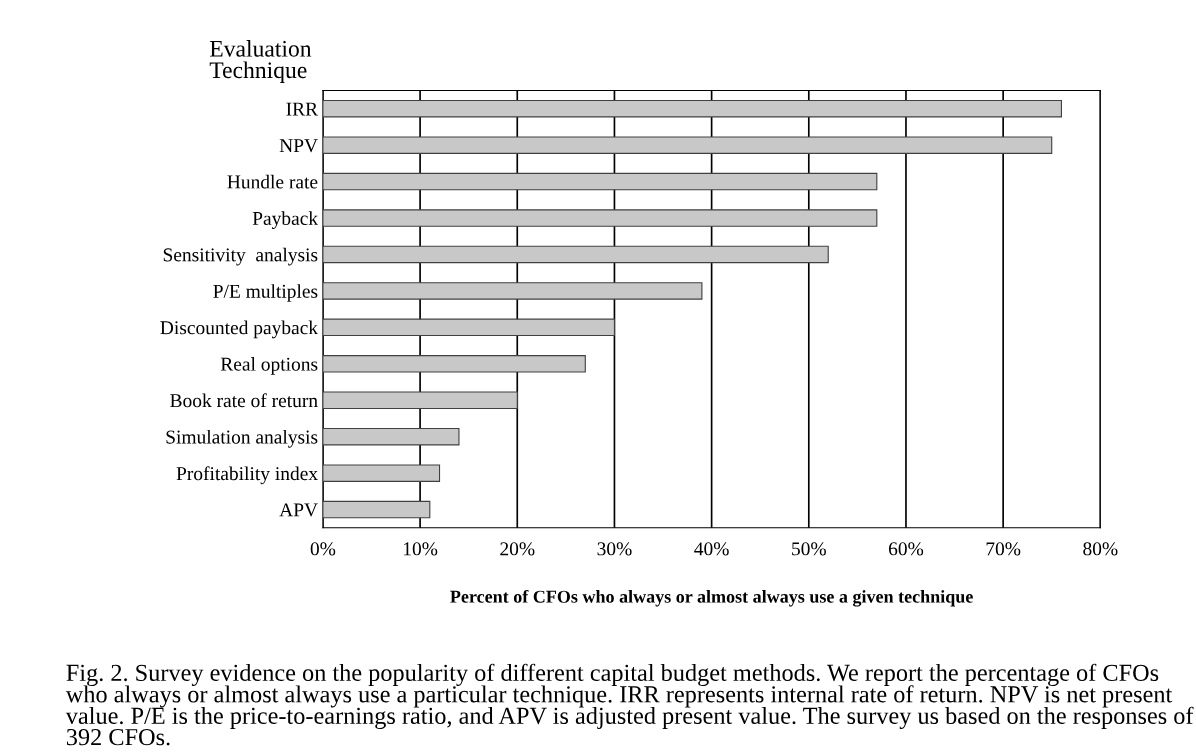 The height and width of the screenshot is (754, 1196). I want to click on y-tick-label: Sensitivity analysis, so click(240, 256).